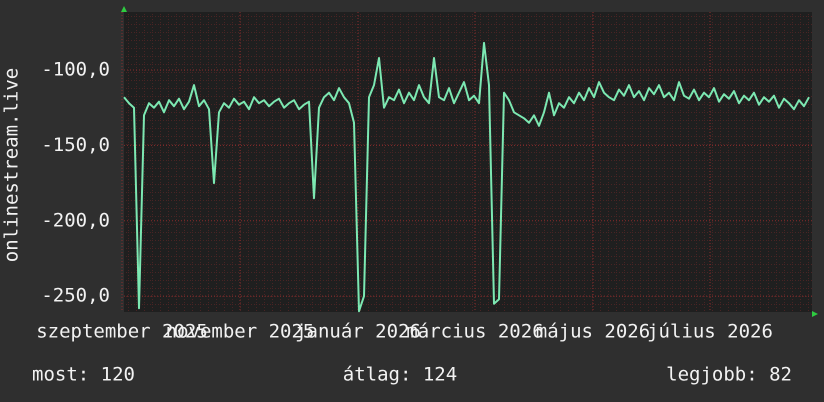 This screenshot has width=824, height=402. Describe the element at coordinates (75, 296) in the screenshot. I see `y-tick-label: -250,0` at that location.